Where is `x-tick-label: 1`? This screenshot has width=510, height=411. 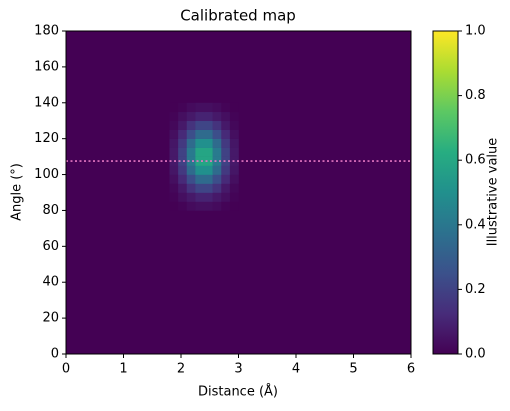
x-tick-label: 1 is located at coordinates (123, 369).